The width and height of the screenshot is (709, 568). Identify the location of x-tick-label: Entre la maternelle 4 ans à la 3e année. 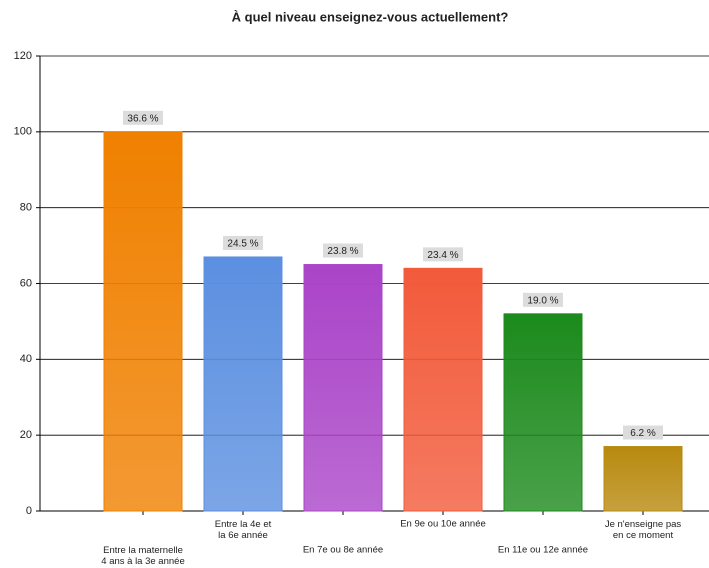
(142, 556).